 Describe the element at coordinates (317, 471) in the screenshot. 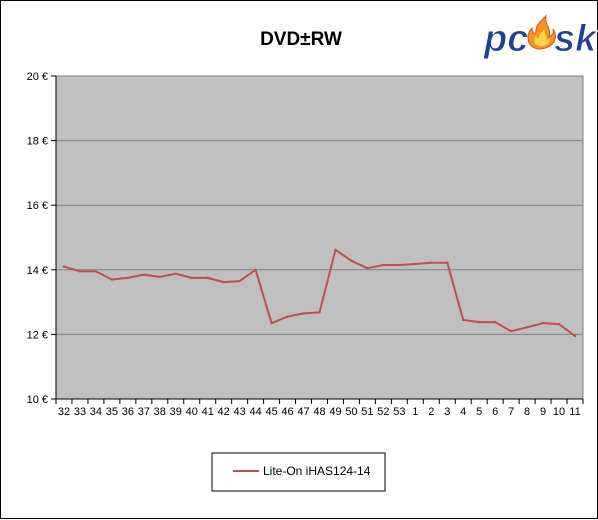

I see `legend-label: Lite-On iHAS124-14` at that location.